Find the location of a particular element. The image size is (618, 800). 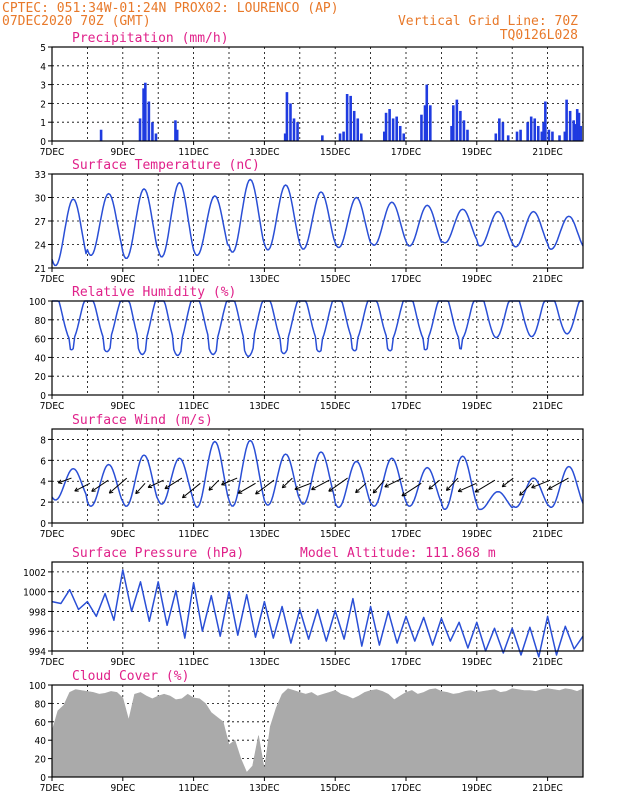

x-tick-label: 21DEC is located at coordinates (547, 406).